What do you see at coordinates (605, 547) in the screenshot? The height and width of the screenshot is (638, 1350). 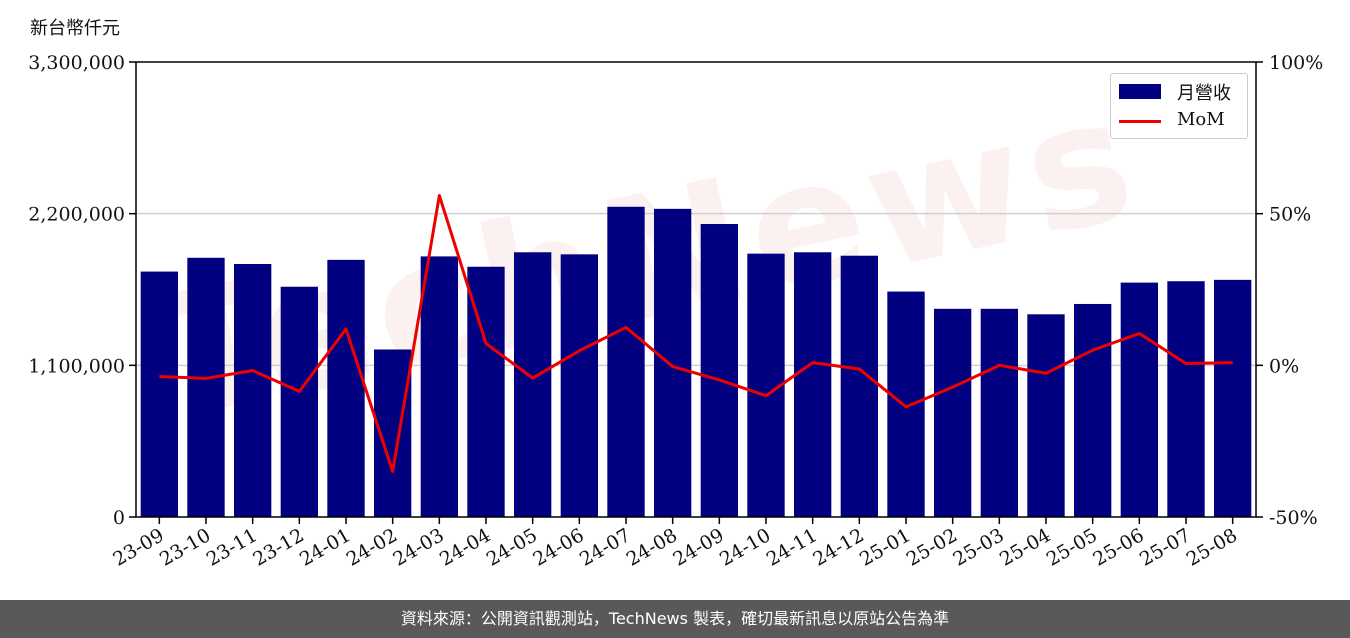 I see `x-tick-label: 24-07` at bounding box center [605, 547].